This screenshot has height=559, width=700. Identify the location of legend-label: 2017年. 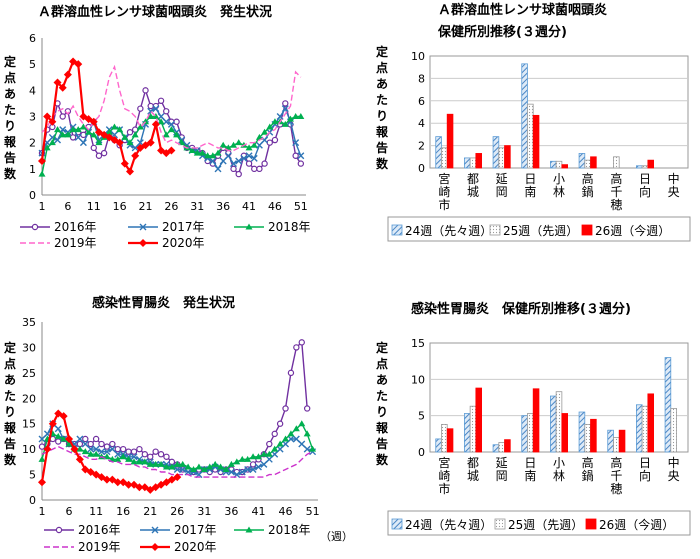
(183, 227).